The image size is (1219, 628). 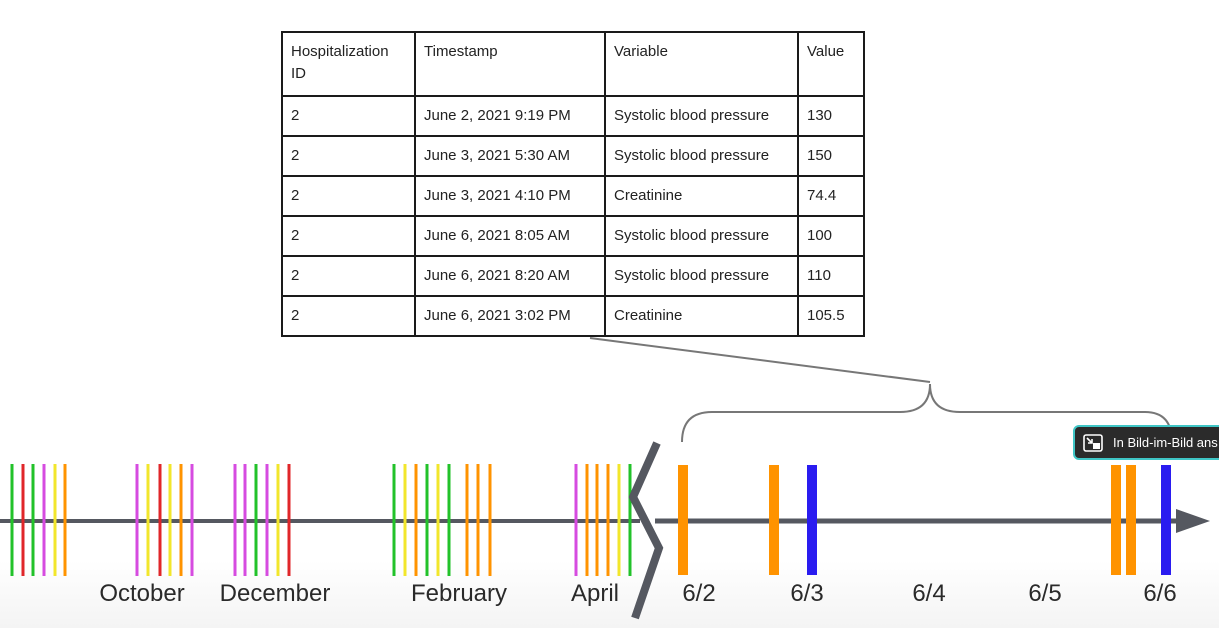 What do you see at coordinates (806, 593) in the screenshot?
I see `day-label-6-3: 6/3` at bounding box center [806, 593].